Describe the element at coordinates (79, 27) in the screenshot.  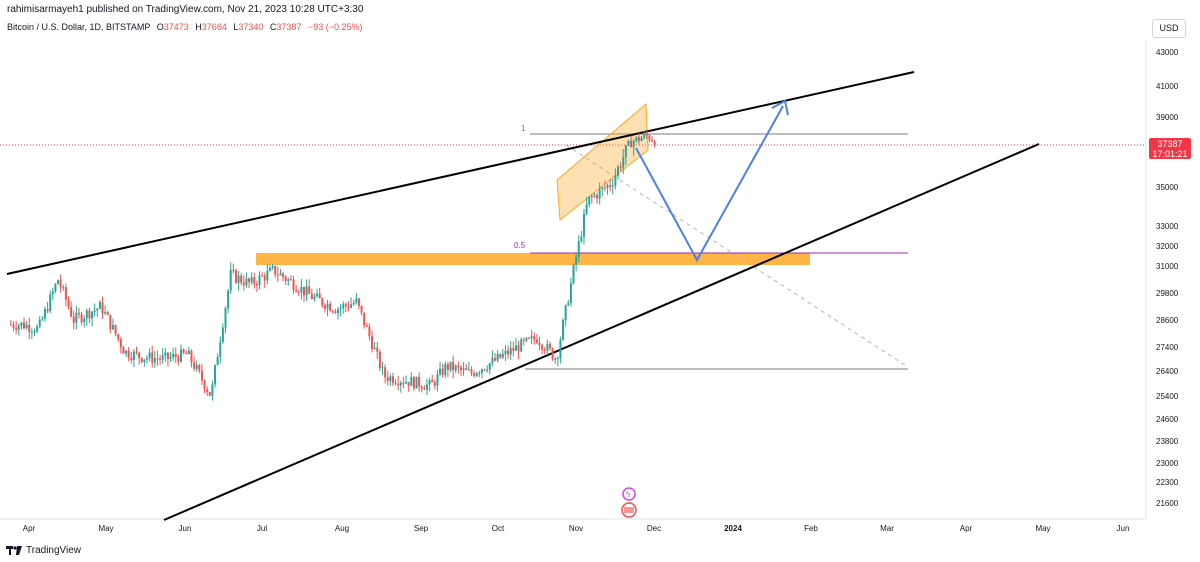
I see `symbol-name: Bitcoin / U.S. Dollar, 1D, BITSTAMP` at that location.